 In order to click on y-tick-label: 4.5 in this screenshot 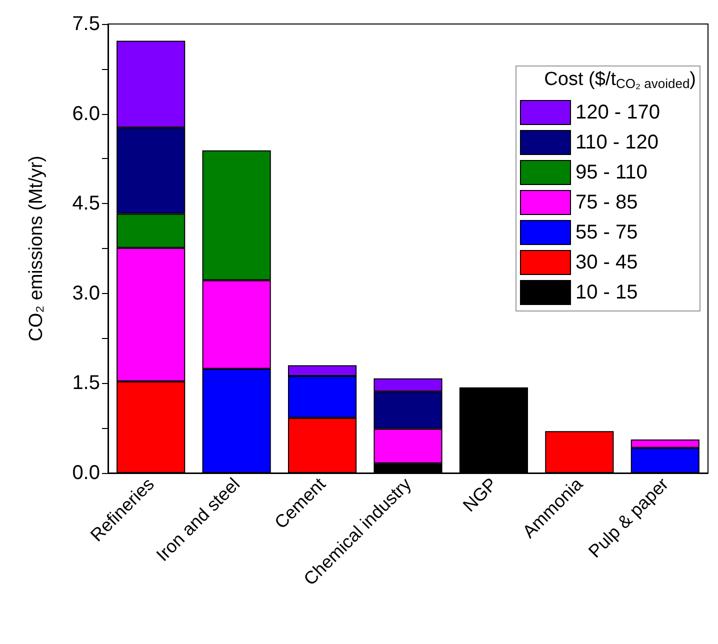, I will do `click(86, 203)`.